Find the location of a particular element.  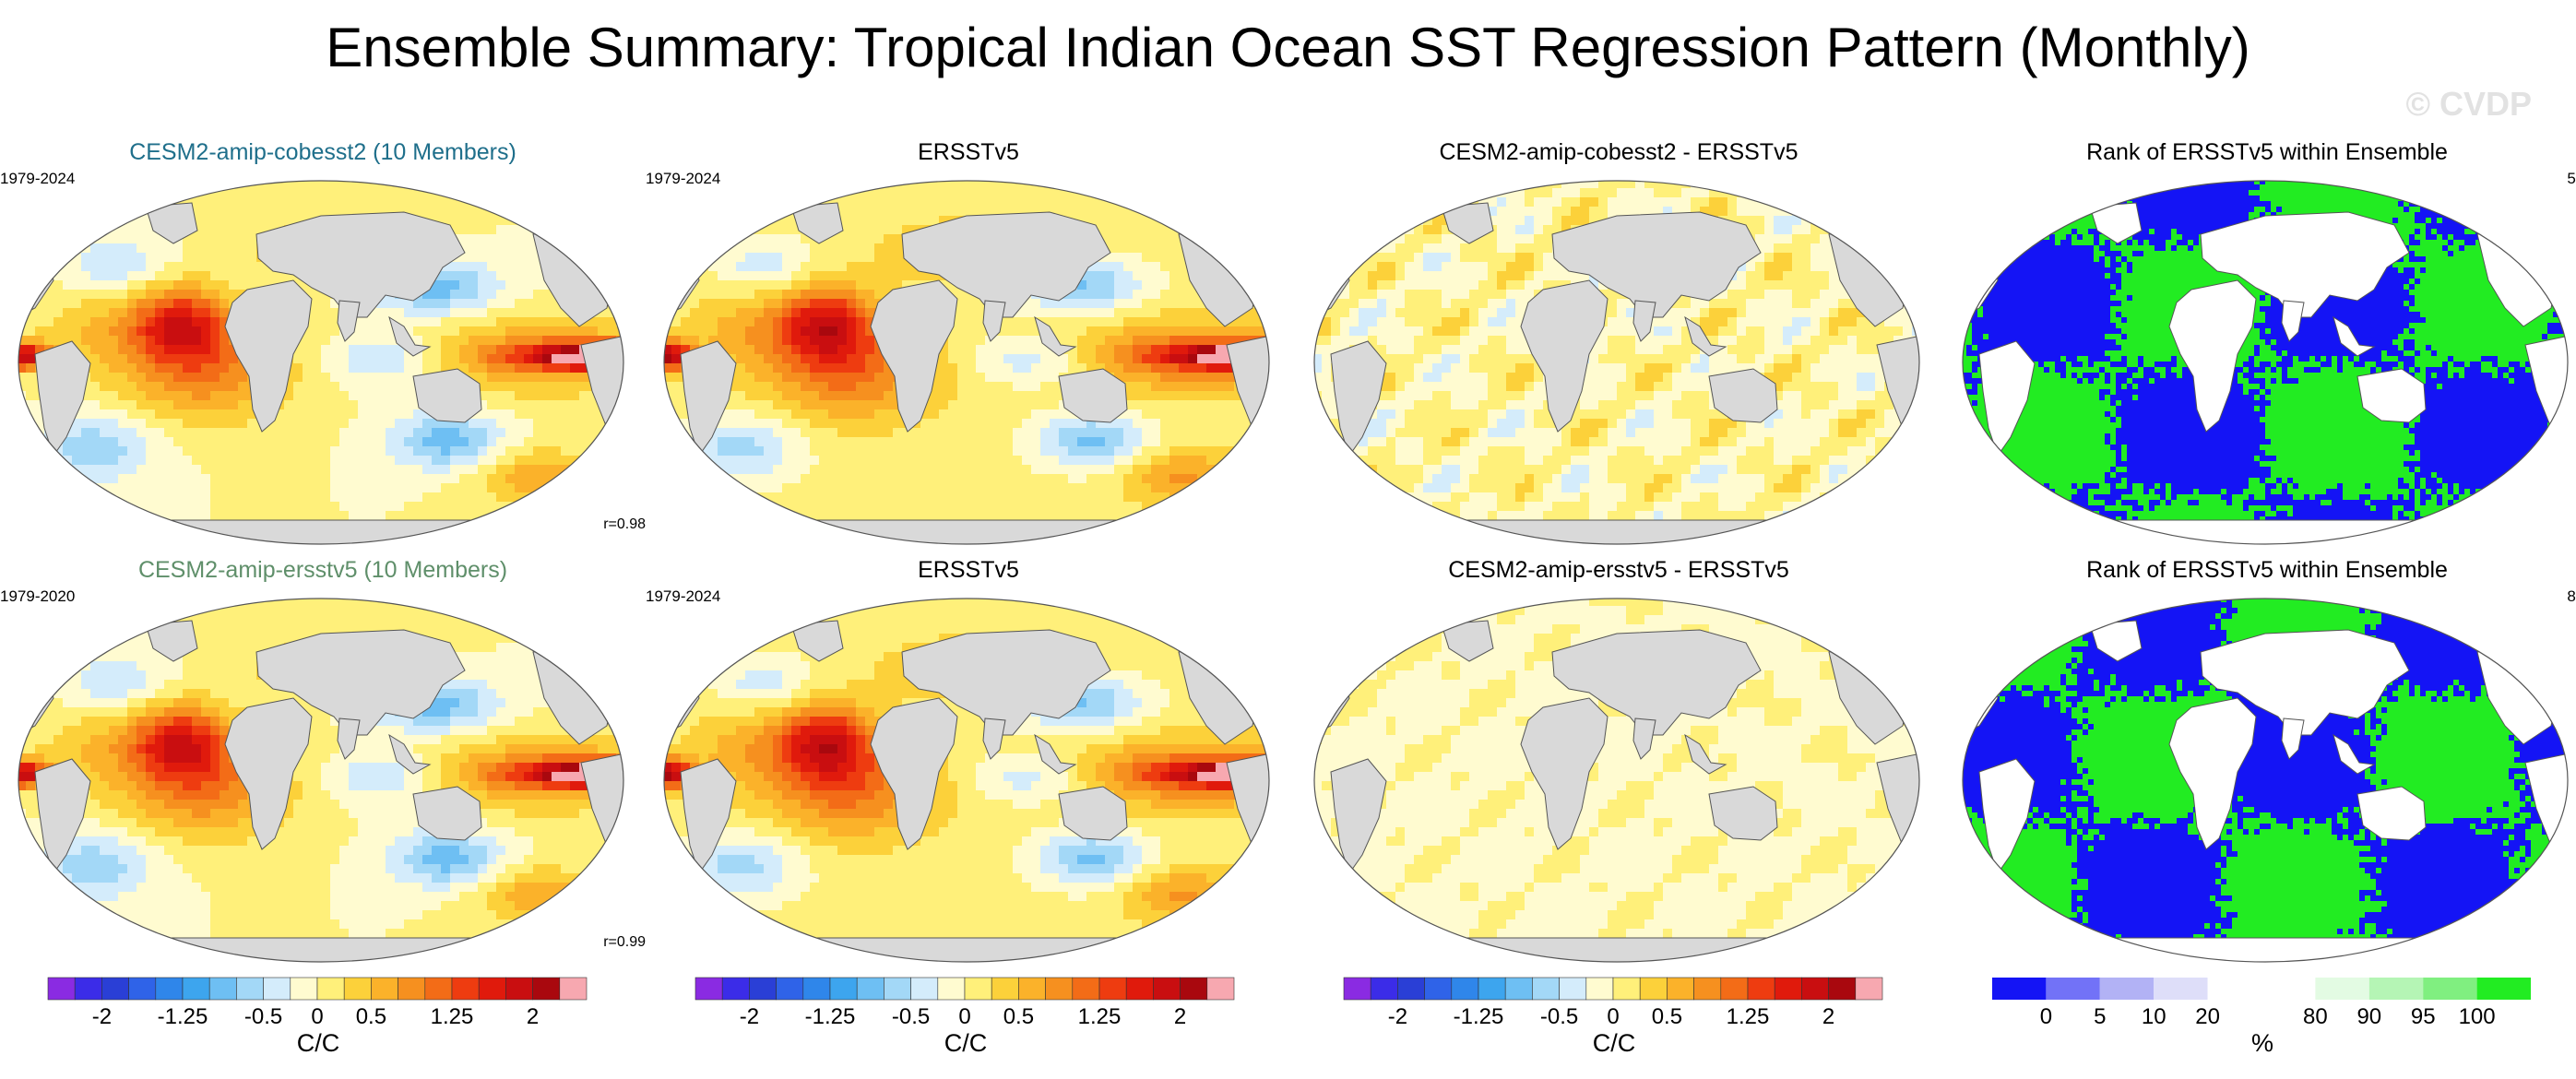

map-panel: CESM2-amip-cobesst2 - ERSSTv5 is located at coordinates (1618, 341).